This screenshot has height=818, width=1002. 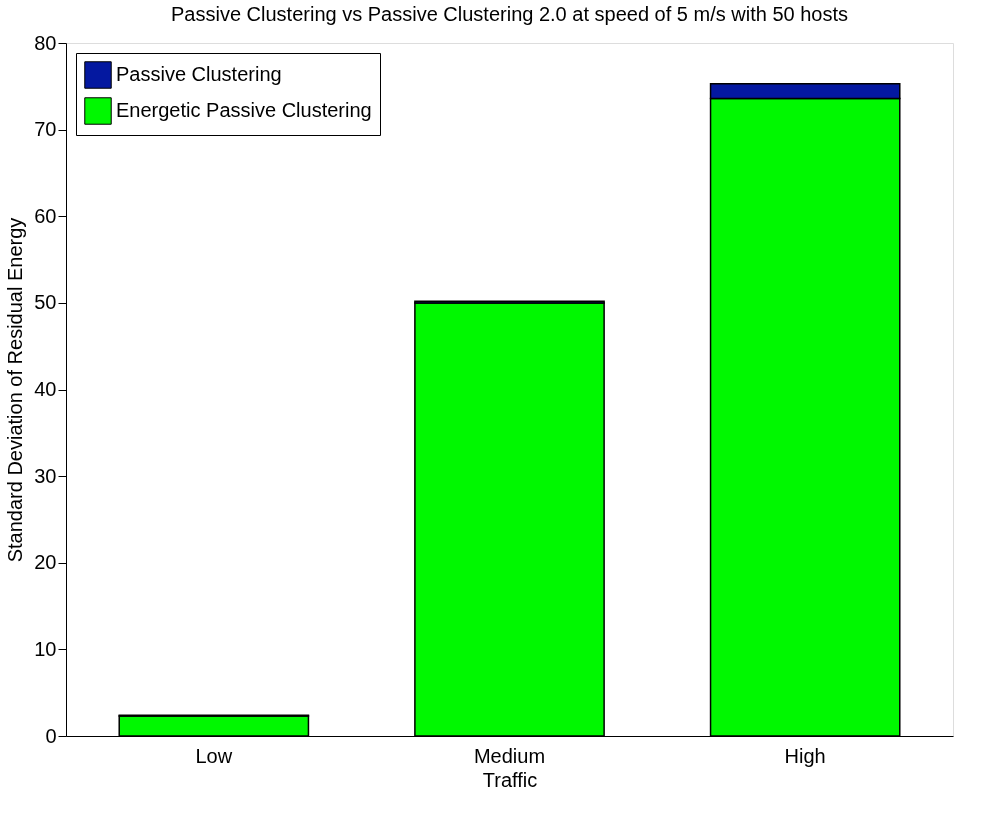 I want to click on y-tick-label: 60, so click(x=45, y=215).